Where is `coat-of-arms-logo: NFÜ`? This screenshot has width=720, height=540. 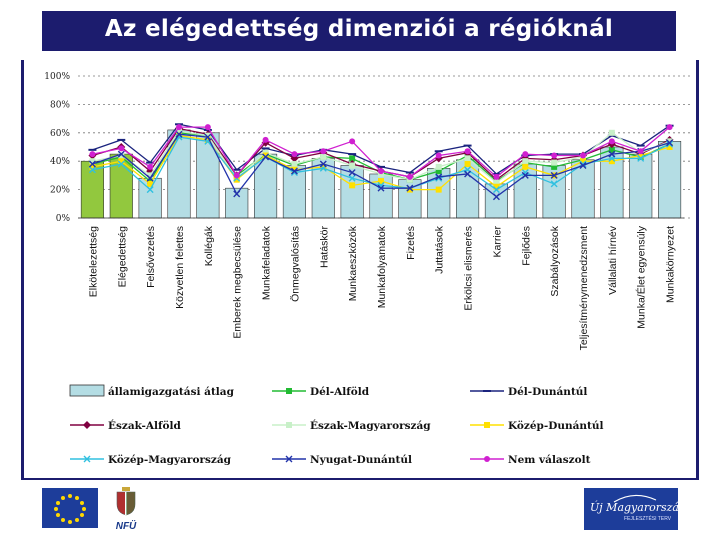 coat-of-arms-logo: NFÜ is located at coordinates (126, 509).